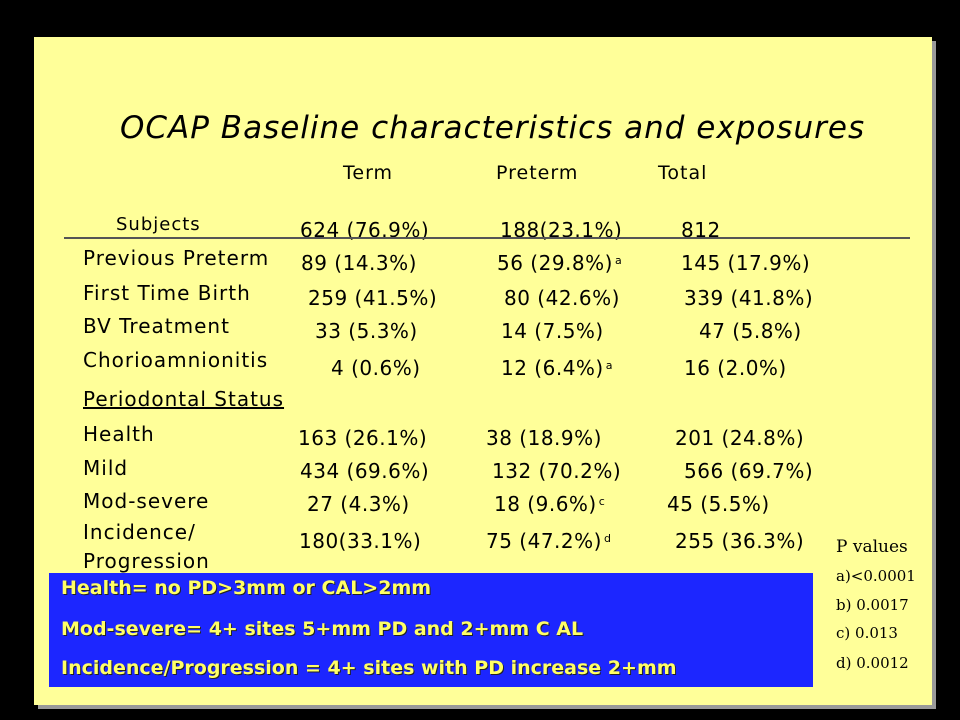  I want to click on cell-previous-preterm-total: 145 (17.9%), so click(746, 263).